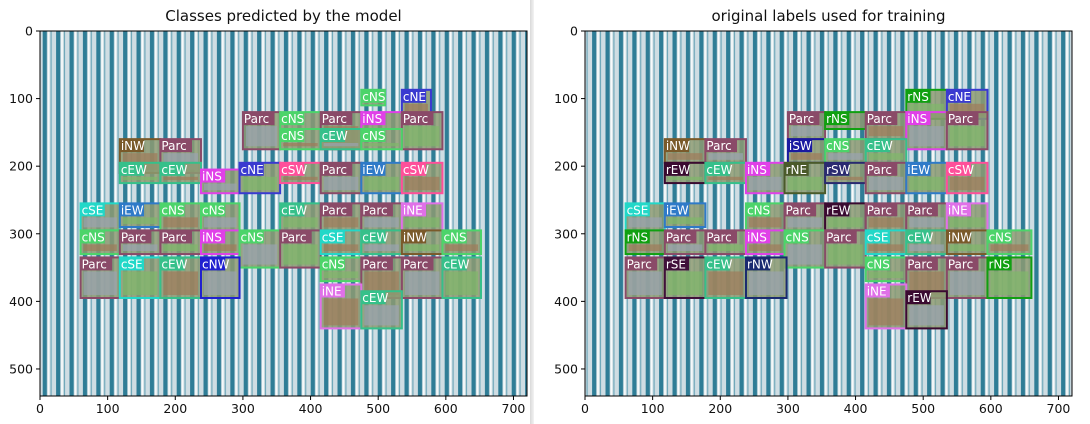  What do you see at coordinates (93, 210) in the screenshot?
I see `box-label: cSE` at bounding box center [93, 210].